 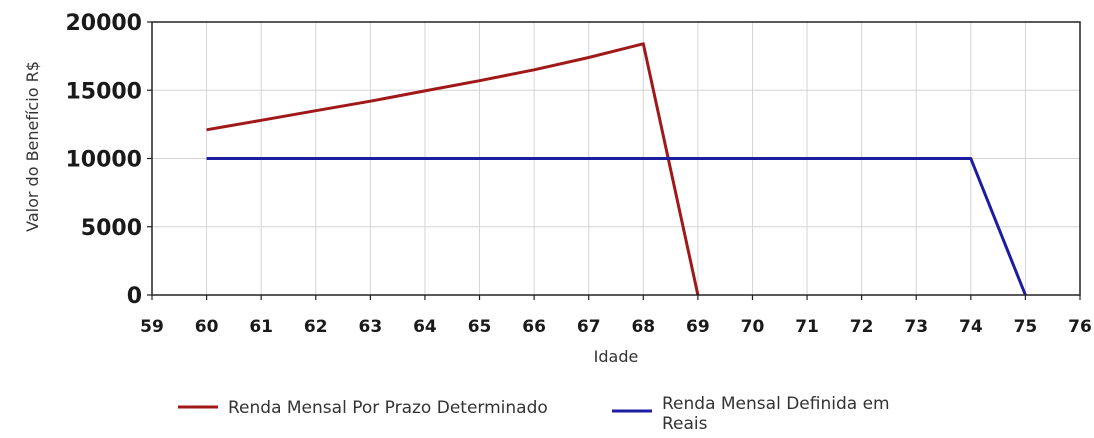 What do you see at coordinates (388, 408) in the screenshot?
I see `legend-label-1: Renda Mensal Por Prazo Determinado` at bounding box center [388, 408].